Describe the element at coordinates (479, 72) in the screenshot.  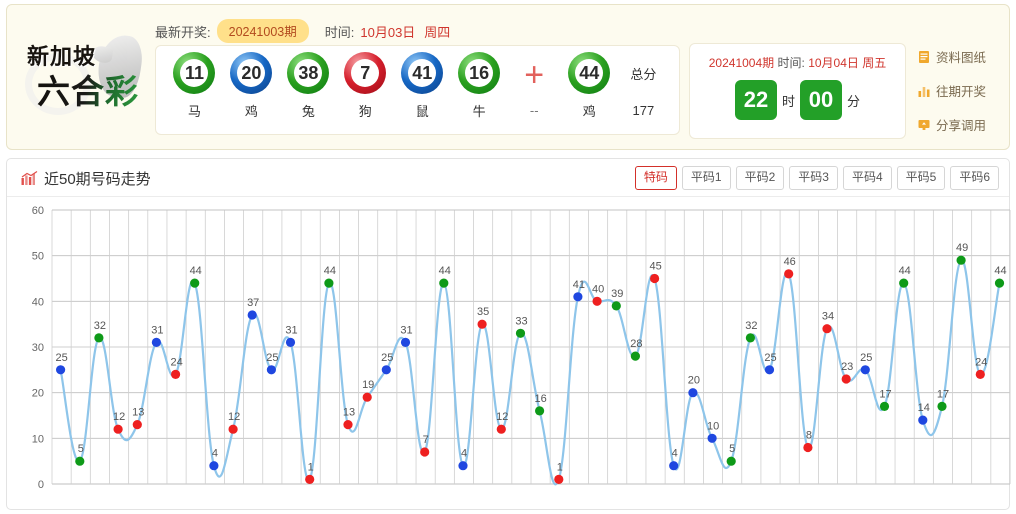
I see `ball-6-value: 16` at that location.